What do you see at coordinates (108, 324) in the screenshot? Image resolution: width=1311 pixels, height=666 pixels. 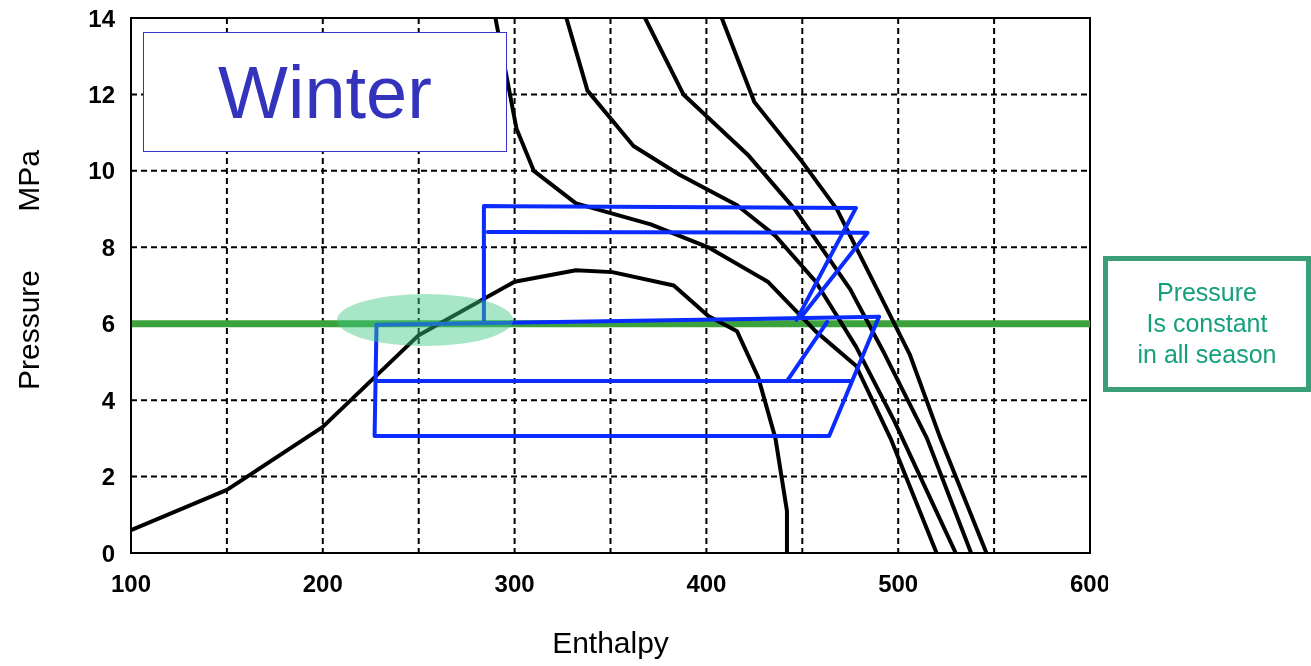 I see `y-tick-label: 6` at bounding box center [108, 324].